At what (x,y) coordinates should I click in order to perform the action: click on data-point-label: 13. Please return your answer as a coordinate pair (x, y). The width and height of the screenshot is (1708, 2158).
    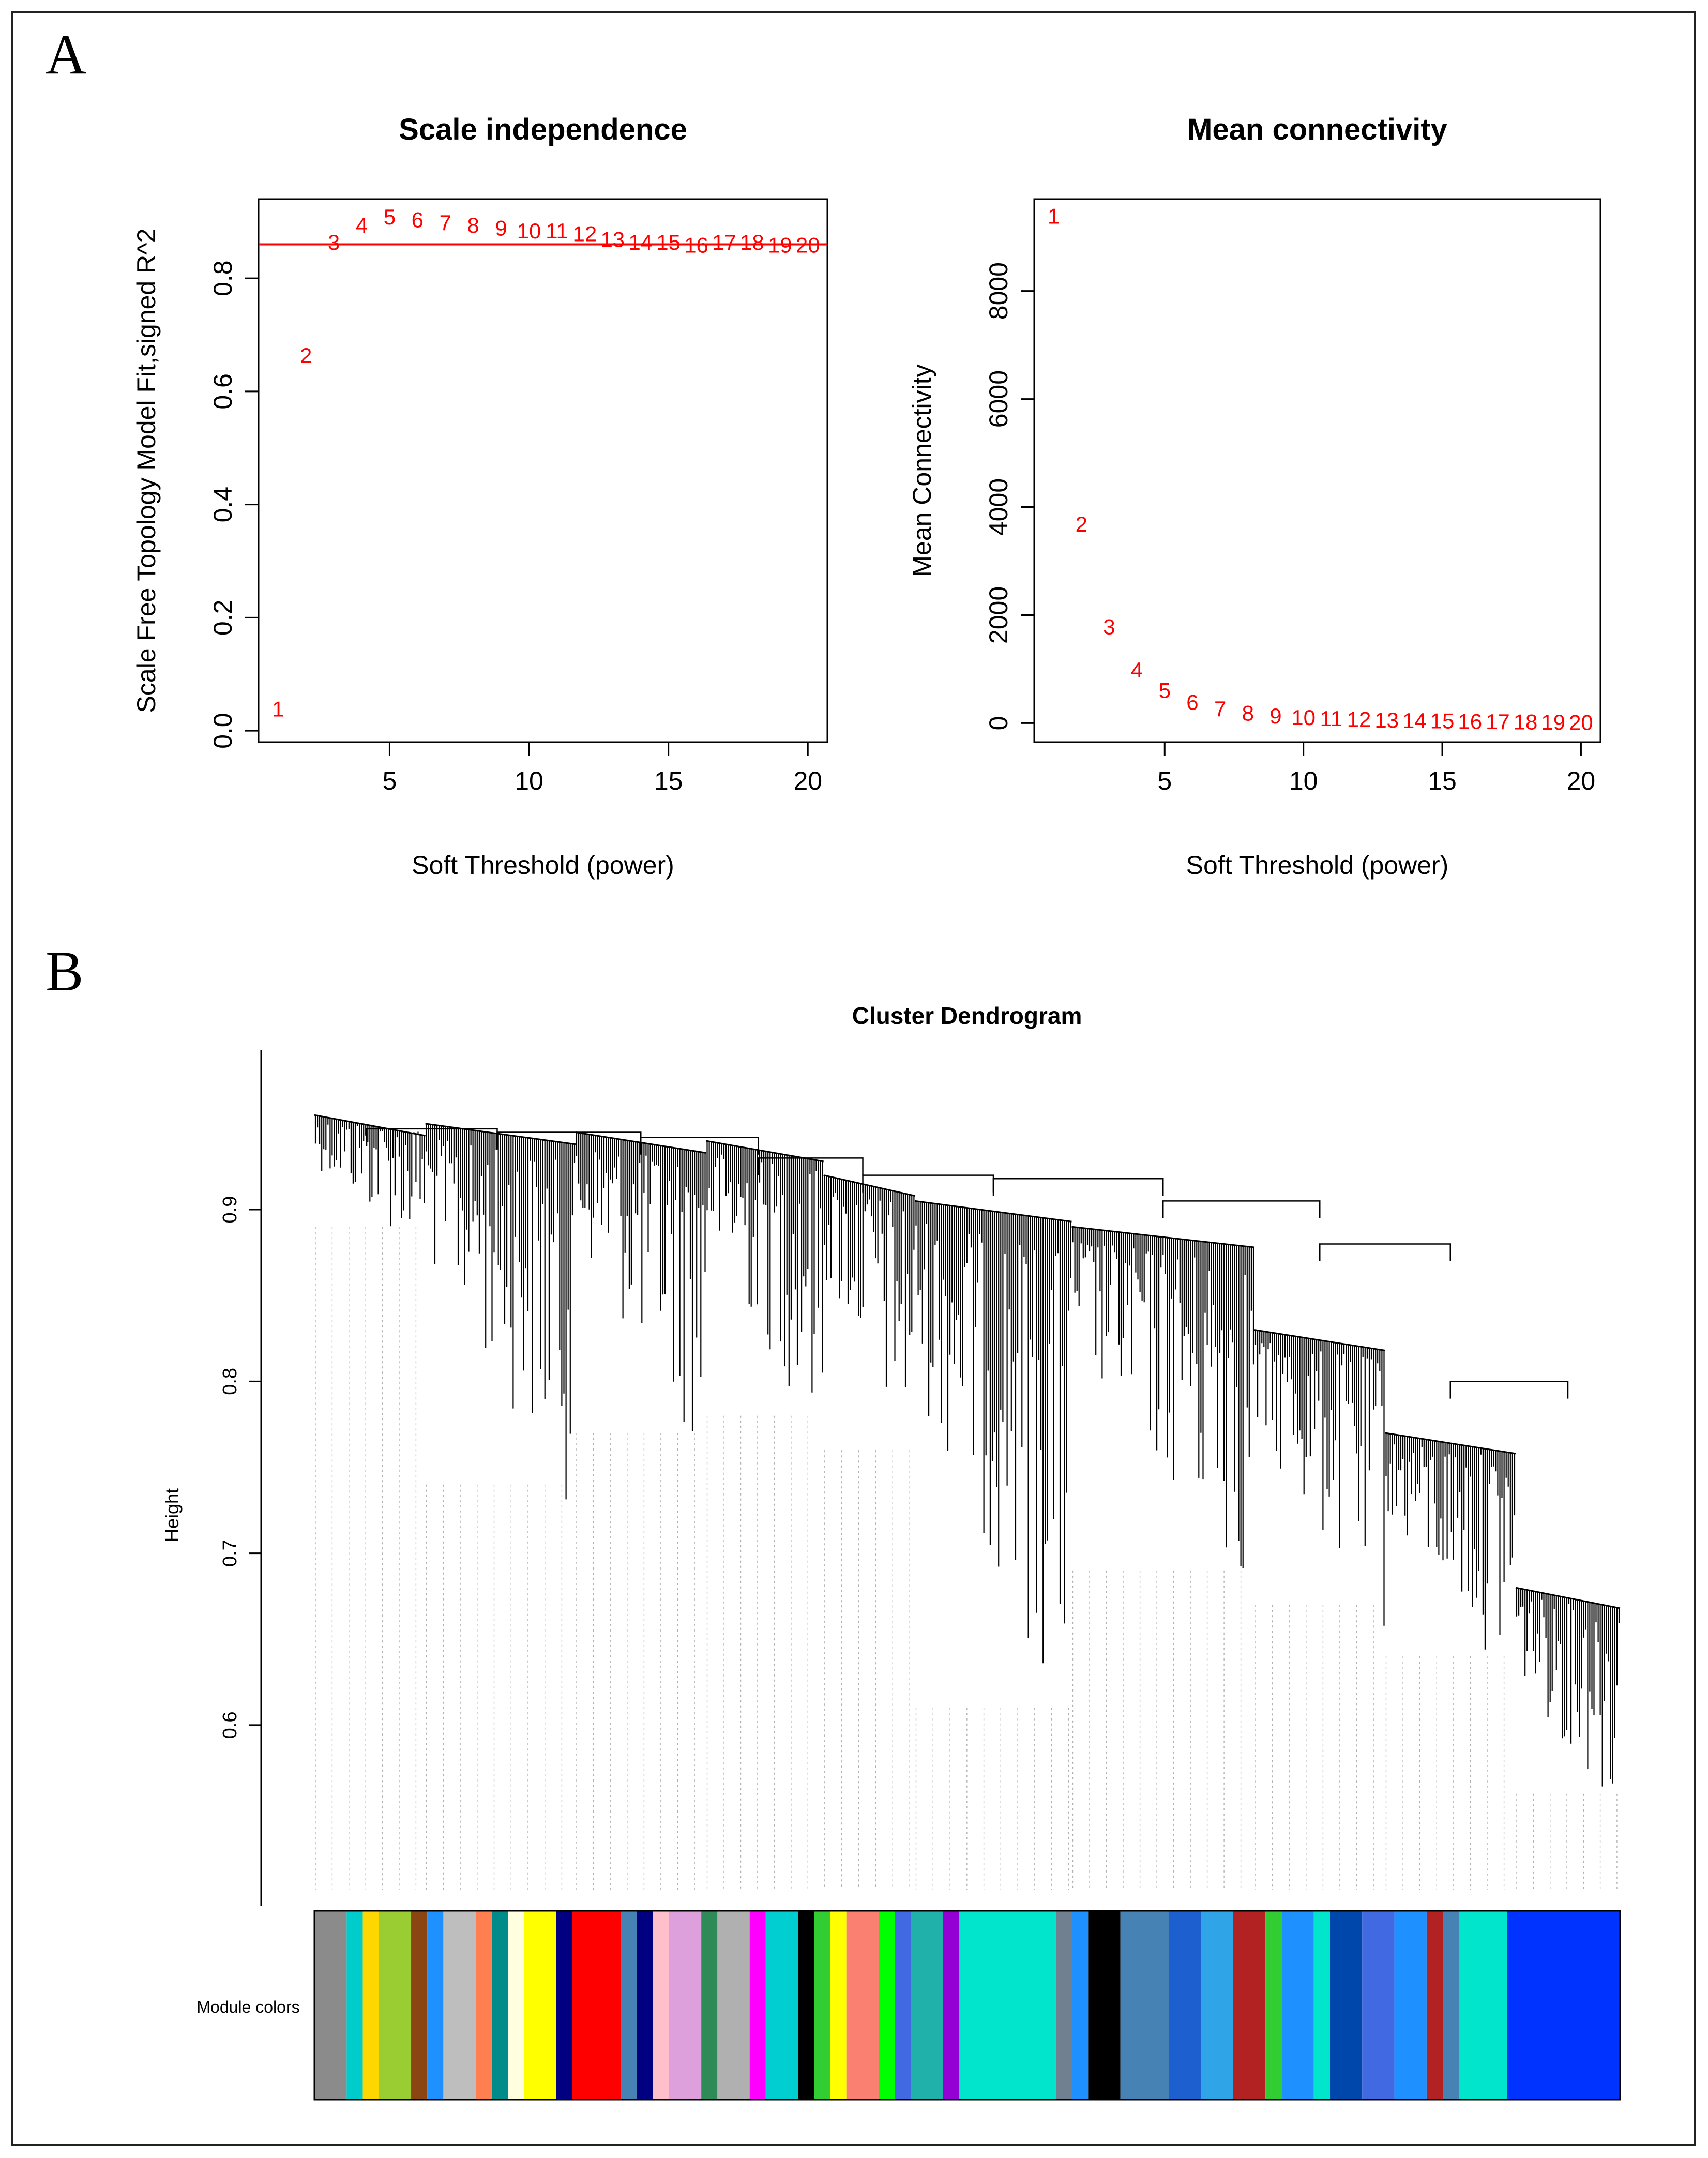
    Looking at the image, I should click on (1386, 720).